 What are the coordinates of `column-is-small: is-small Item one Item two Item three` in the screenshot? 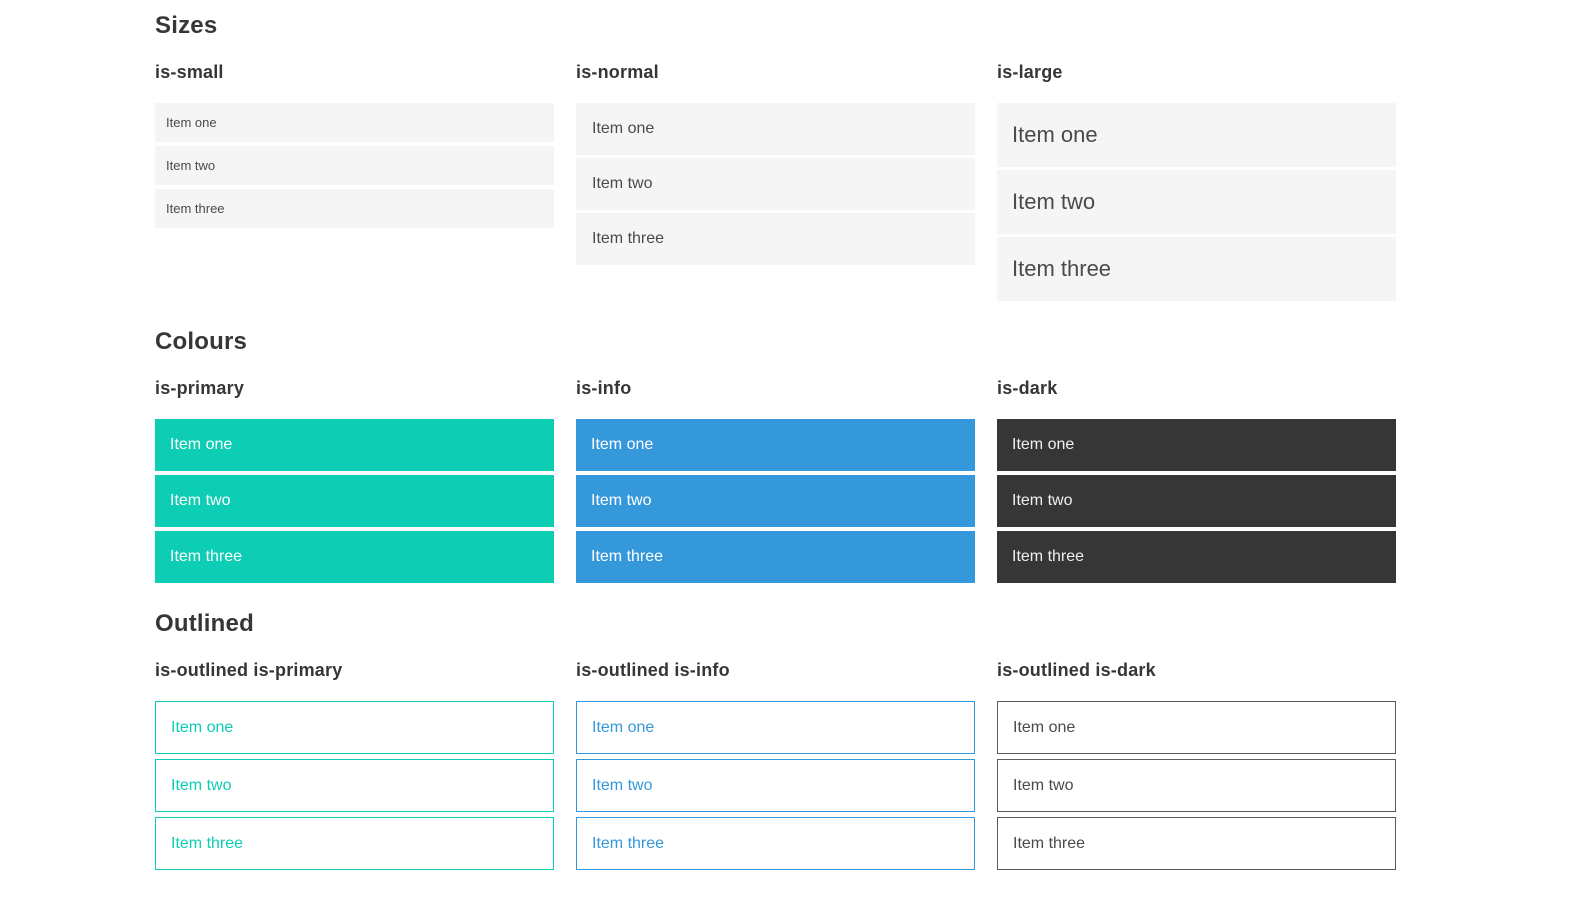 It's located at (354, 181).